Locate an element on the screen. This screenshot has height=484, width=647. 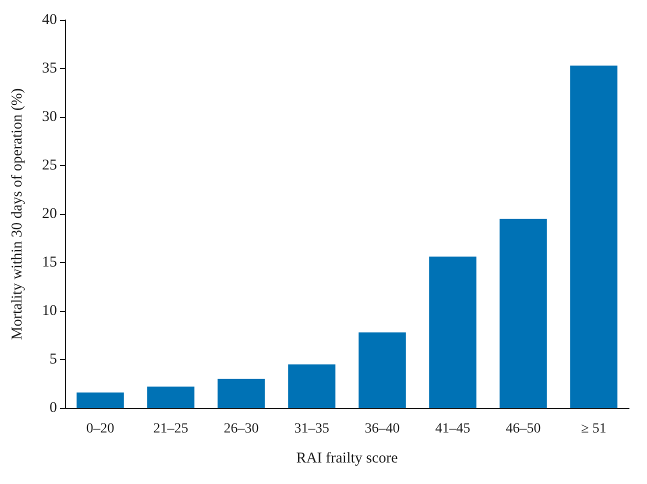
y-tick-label: 15 is located at coordinates (49, 262).